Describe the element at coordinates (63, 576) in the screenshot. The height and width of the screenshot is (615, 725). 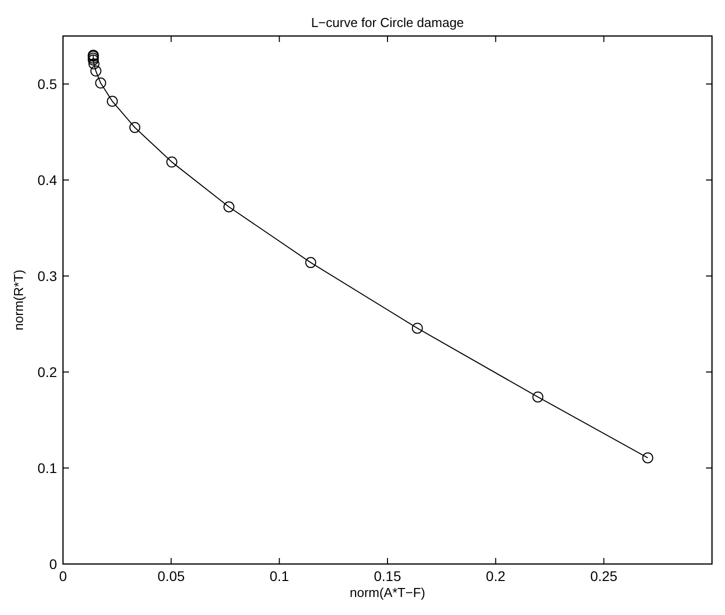
I see `x-tick-label: 0` at that location.